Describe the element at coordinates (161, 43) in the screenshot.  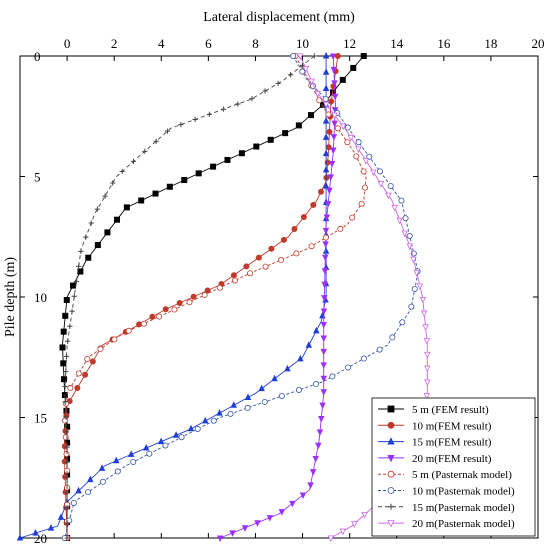
I see `x-tick-label: 4` at that location.